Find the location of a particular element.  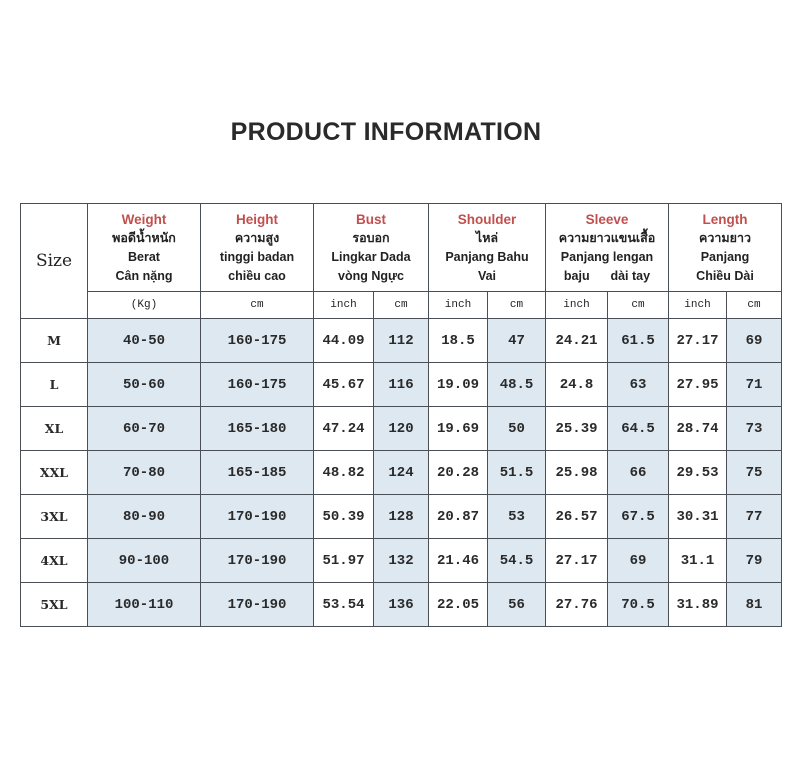

value-cell: 47 is located at coordinates (516, 340).